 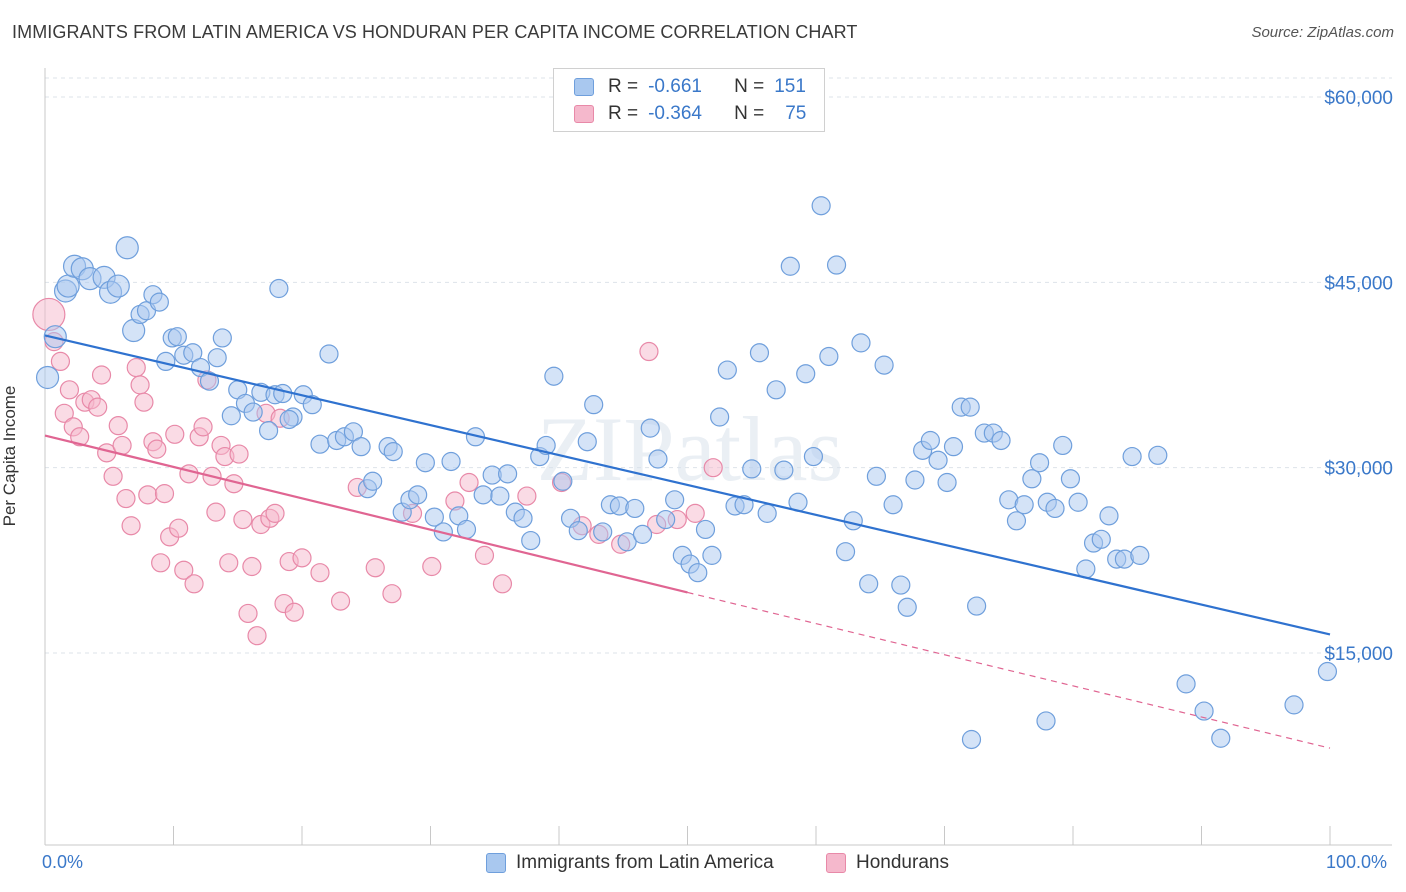 What do you see at coordinates (496, 863) in the screenshot?
I see `bottom-legend-swatch-blue` at bounding box center [496, 863].